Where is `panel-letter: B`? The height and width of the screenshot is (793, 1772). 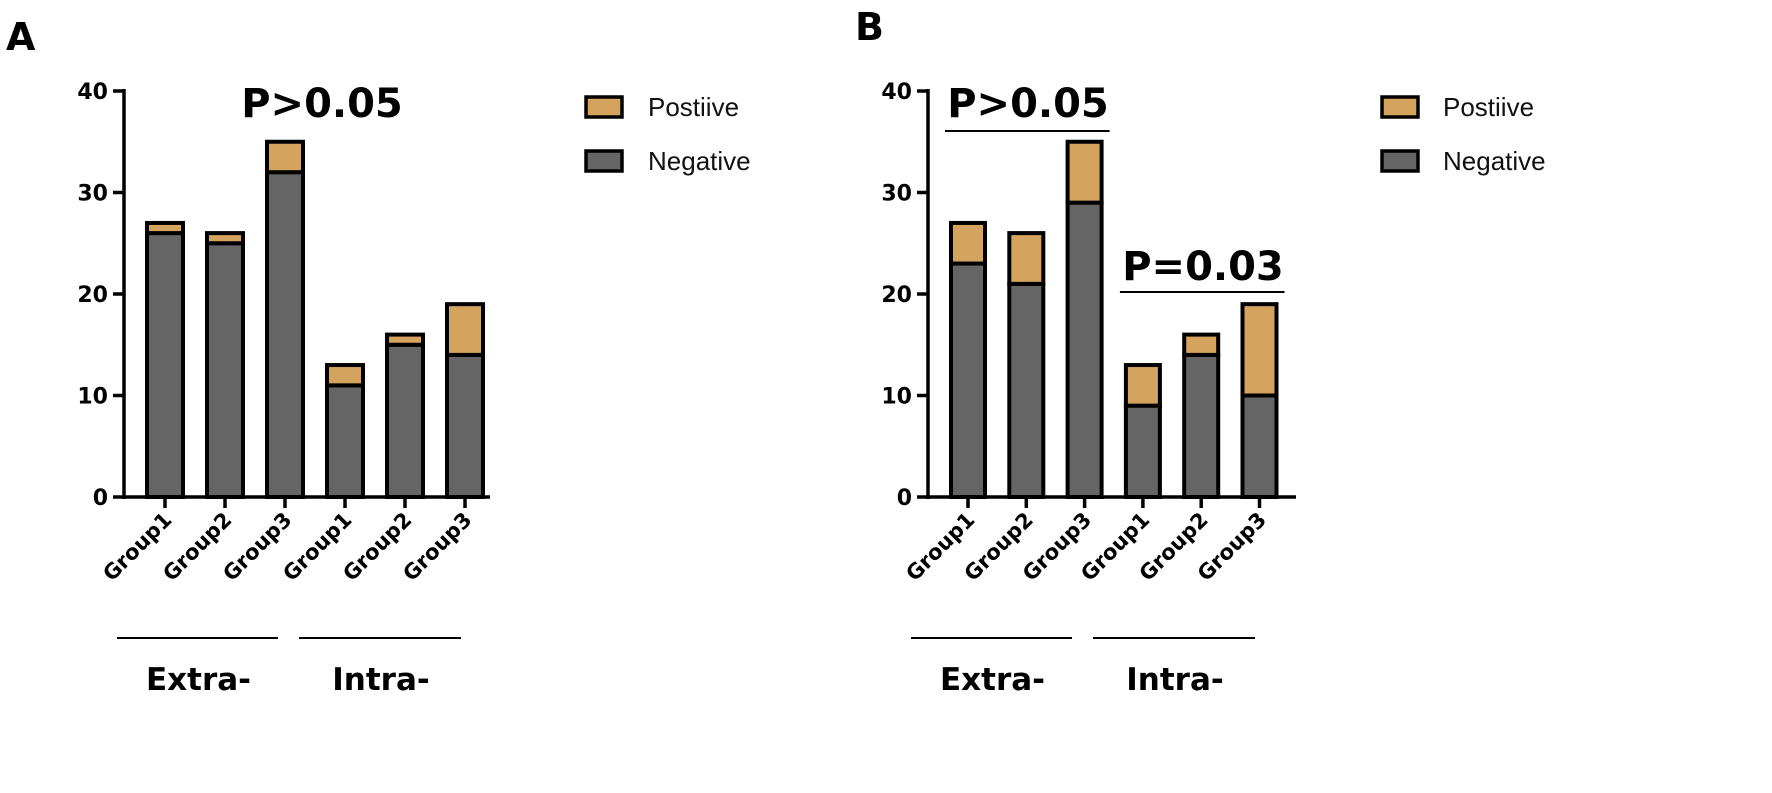
panel-letter: B is located at coordinates (869, 27).